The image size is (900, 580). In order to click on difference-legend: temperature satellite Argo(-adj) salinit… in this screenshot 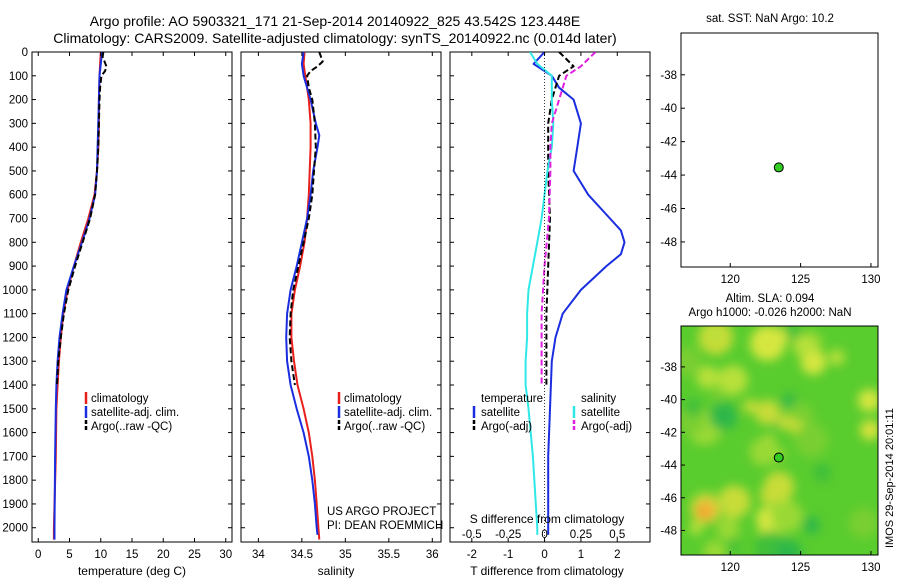, I will do `click(552, 413)`.